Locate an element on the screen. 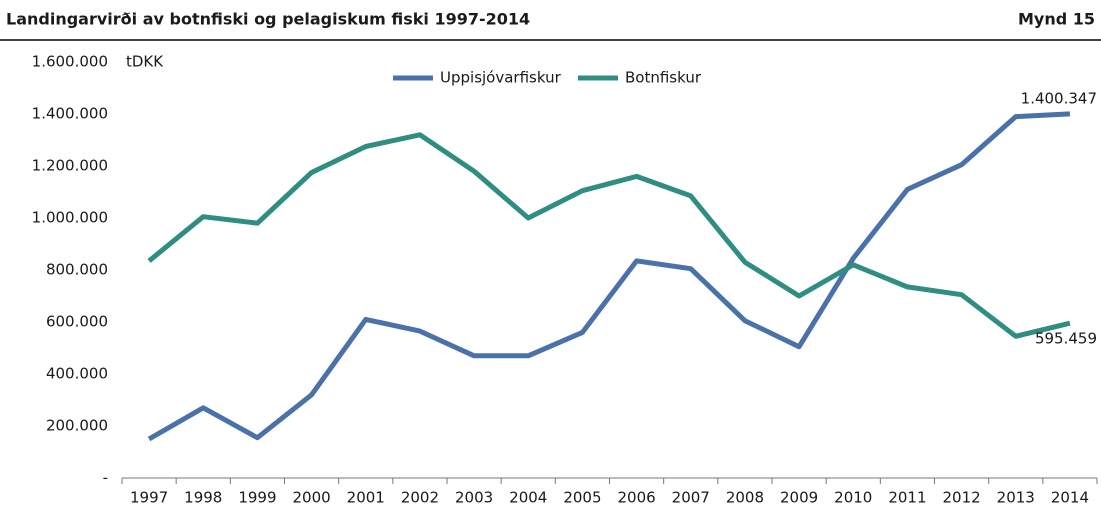  y-tick-label: 1.200.000 is located at coordinates (70, 166).